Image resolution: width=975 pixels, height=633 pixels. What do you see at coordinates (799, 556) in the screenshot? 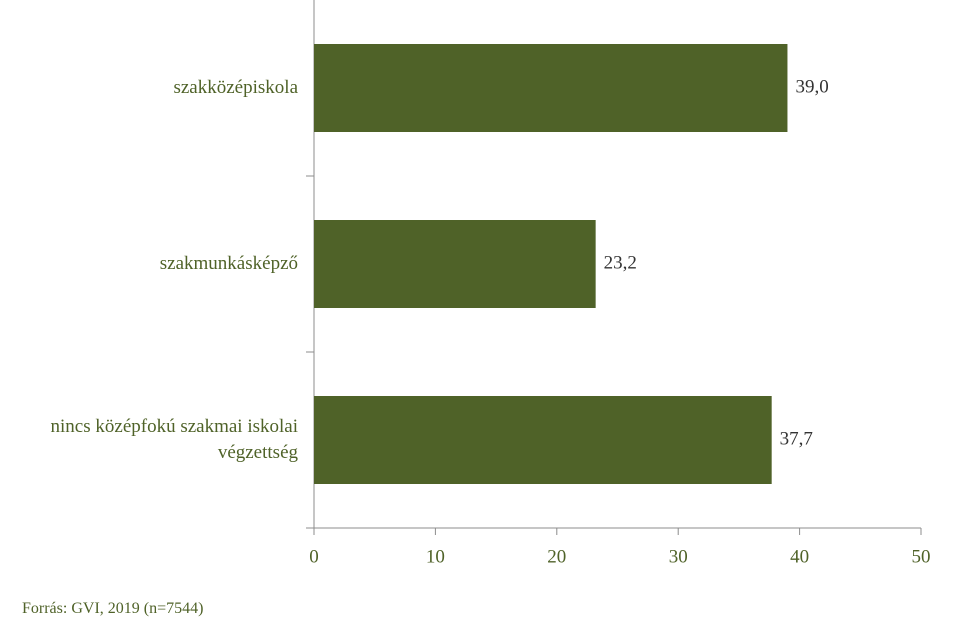
I see `x-tick-label: 40` at bounding box center [799, 556].